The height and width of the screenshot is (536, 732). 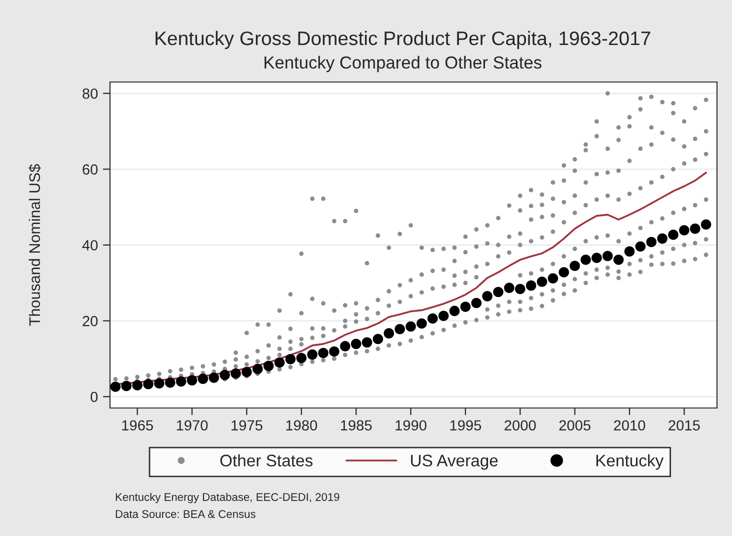 What do you see at coordinates (684, 425) in the screenshot?
I see `x-tick-label: 2015` at bounding box center [684, 425].